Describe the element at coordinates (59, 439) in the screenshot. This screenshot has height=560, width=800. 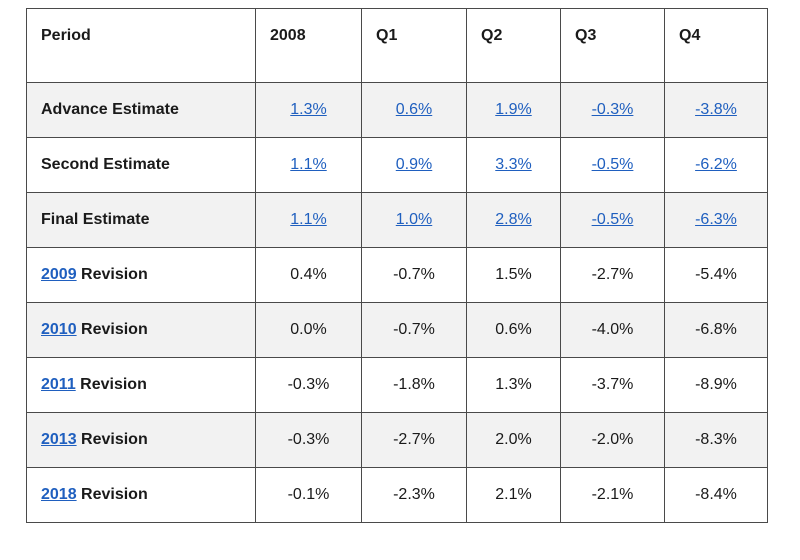
I see `revision-year-link: 2013` at that location.